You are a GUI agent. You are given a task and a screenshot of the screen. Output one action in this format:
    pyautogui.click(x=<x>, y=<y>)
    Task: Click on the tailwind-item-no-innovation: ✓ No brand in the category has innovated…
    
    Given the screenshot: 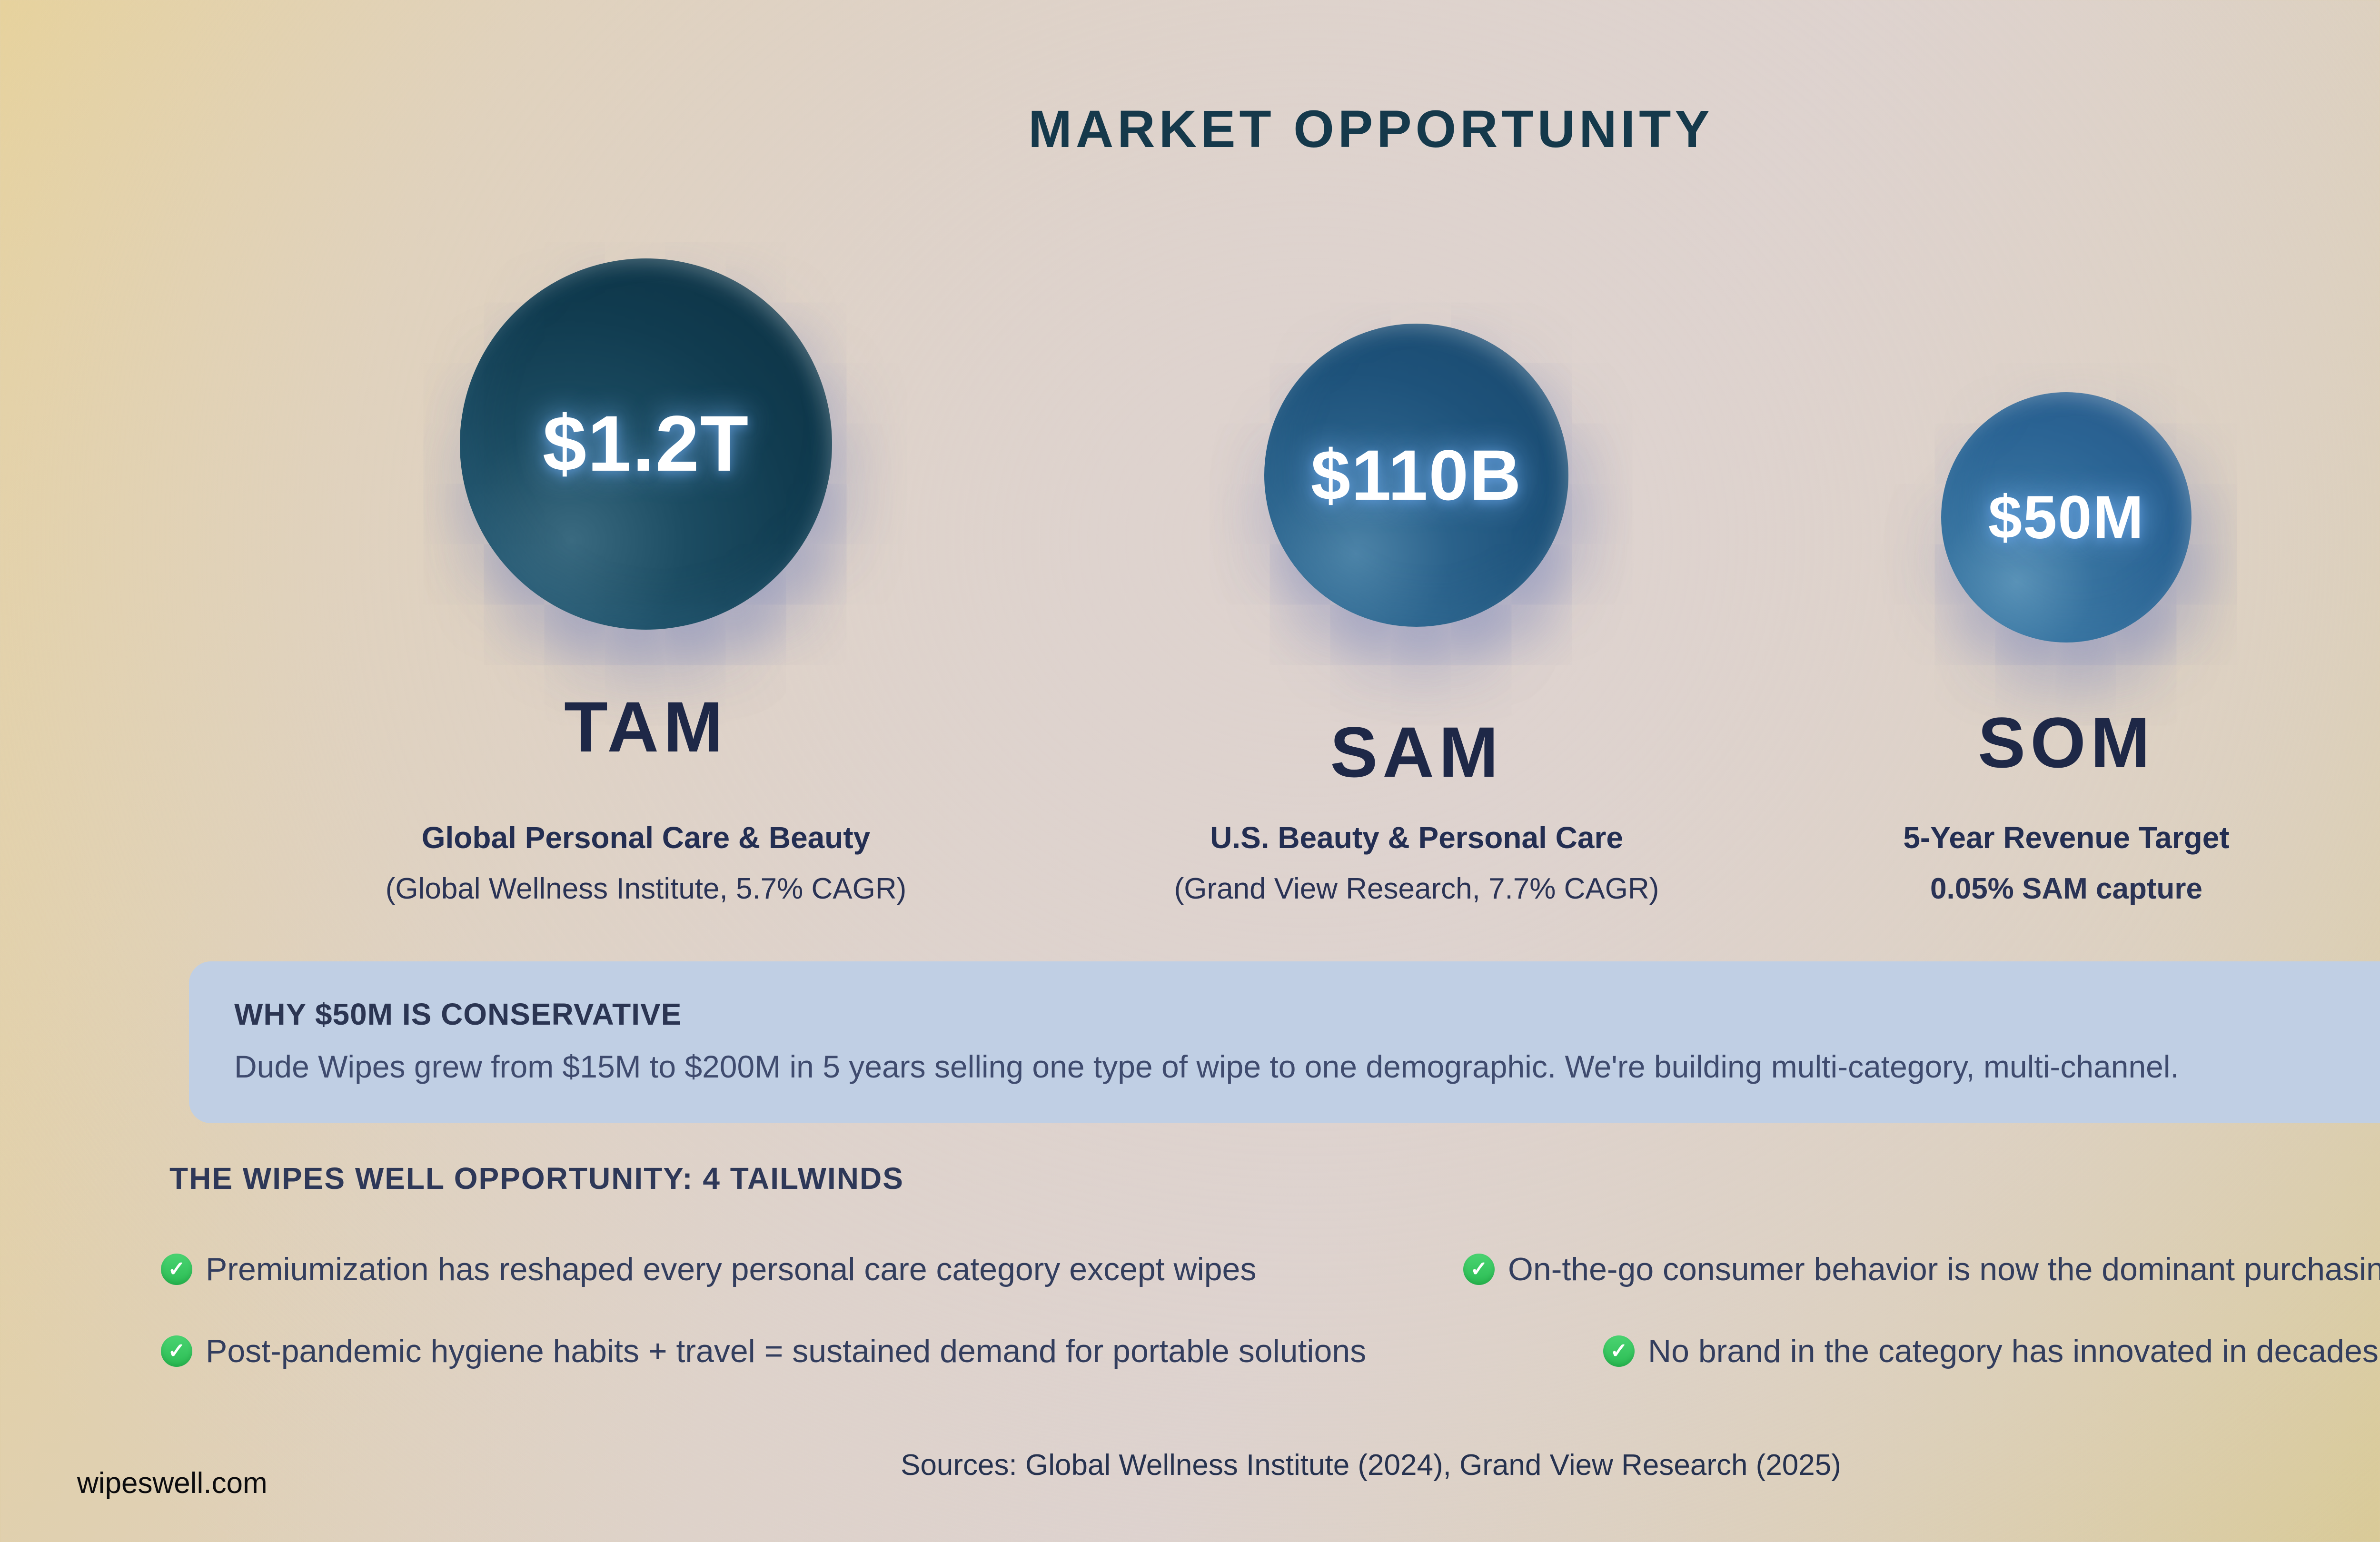 What is the action you would take?
    pyautogui.click(x=1991, y=1351)
    